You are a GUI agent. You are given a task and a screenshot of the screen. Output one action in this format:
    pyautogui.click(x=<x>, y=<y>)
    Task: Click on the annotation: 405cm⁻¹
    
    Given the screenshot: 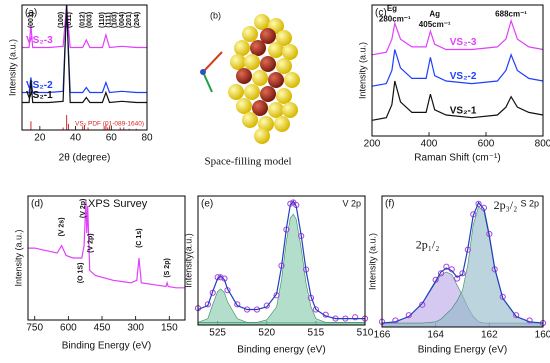 What is the action you would take?
    pyautogui.click(x=435, y=24)
    